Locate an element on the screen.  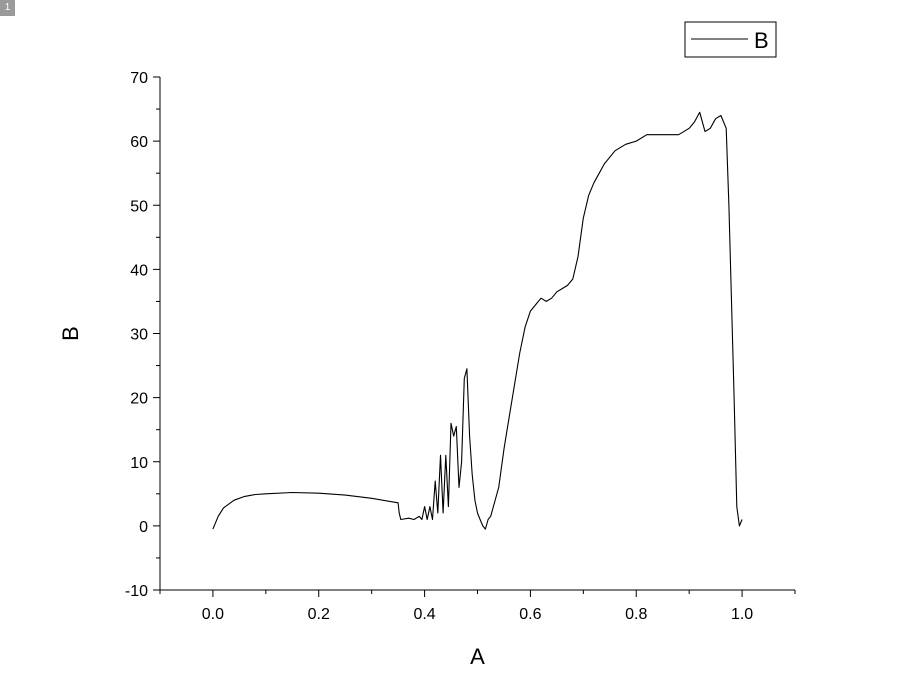
y-tick-label: 20 is located at coordinates (139, 399).